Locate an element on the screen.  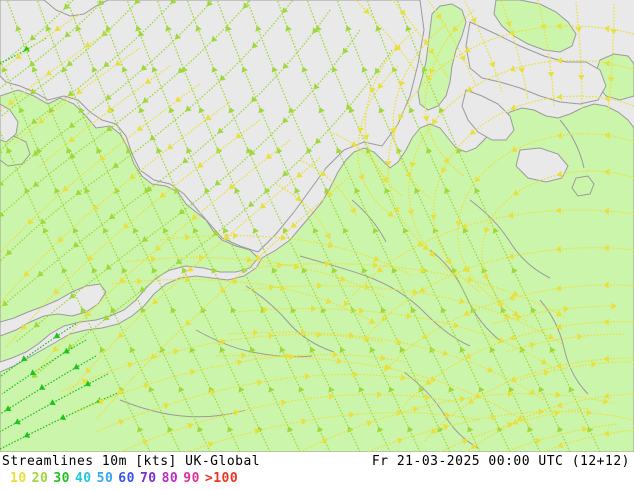
legend-entry-gt100: >100 is located at coordinates (221, 478).